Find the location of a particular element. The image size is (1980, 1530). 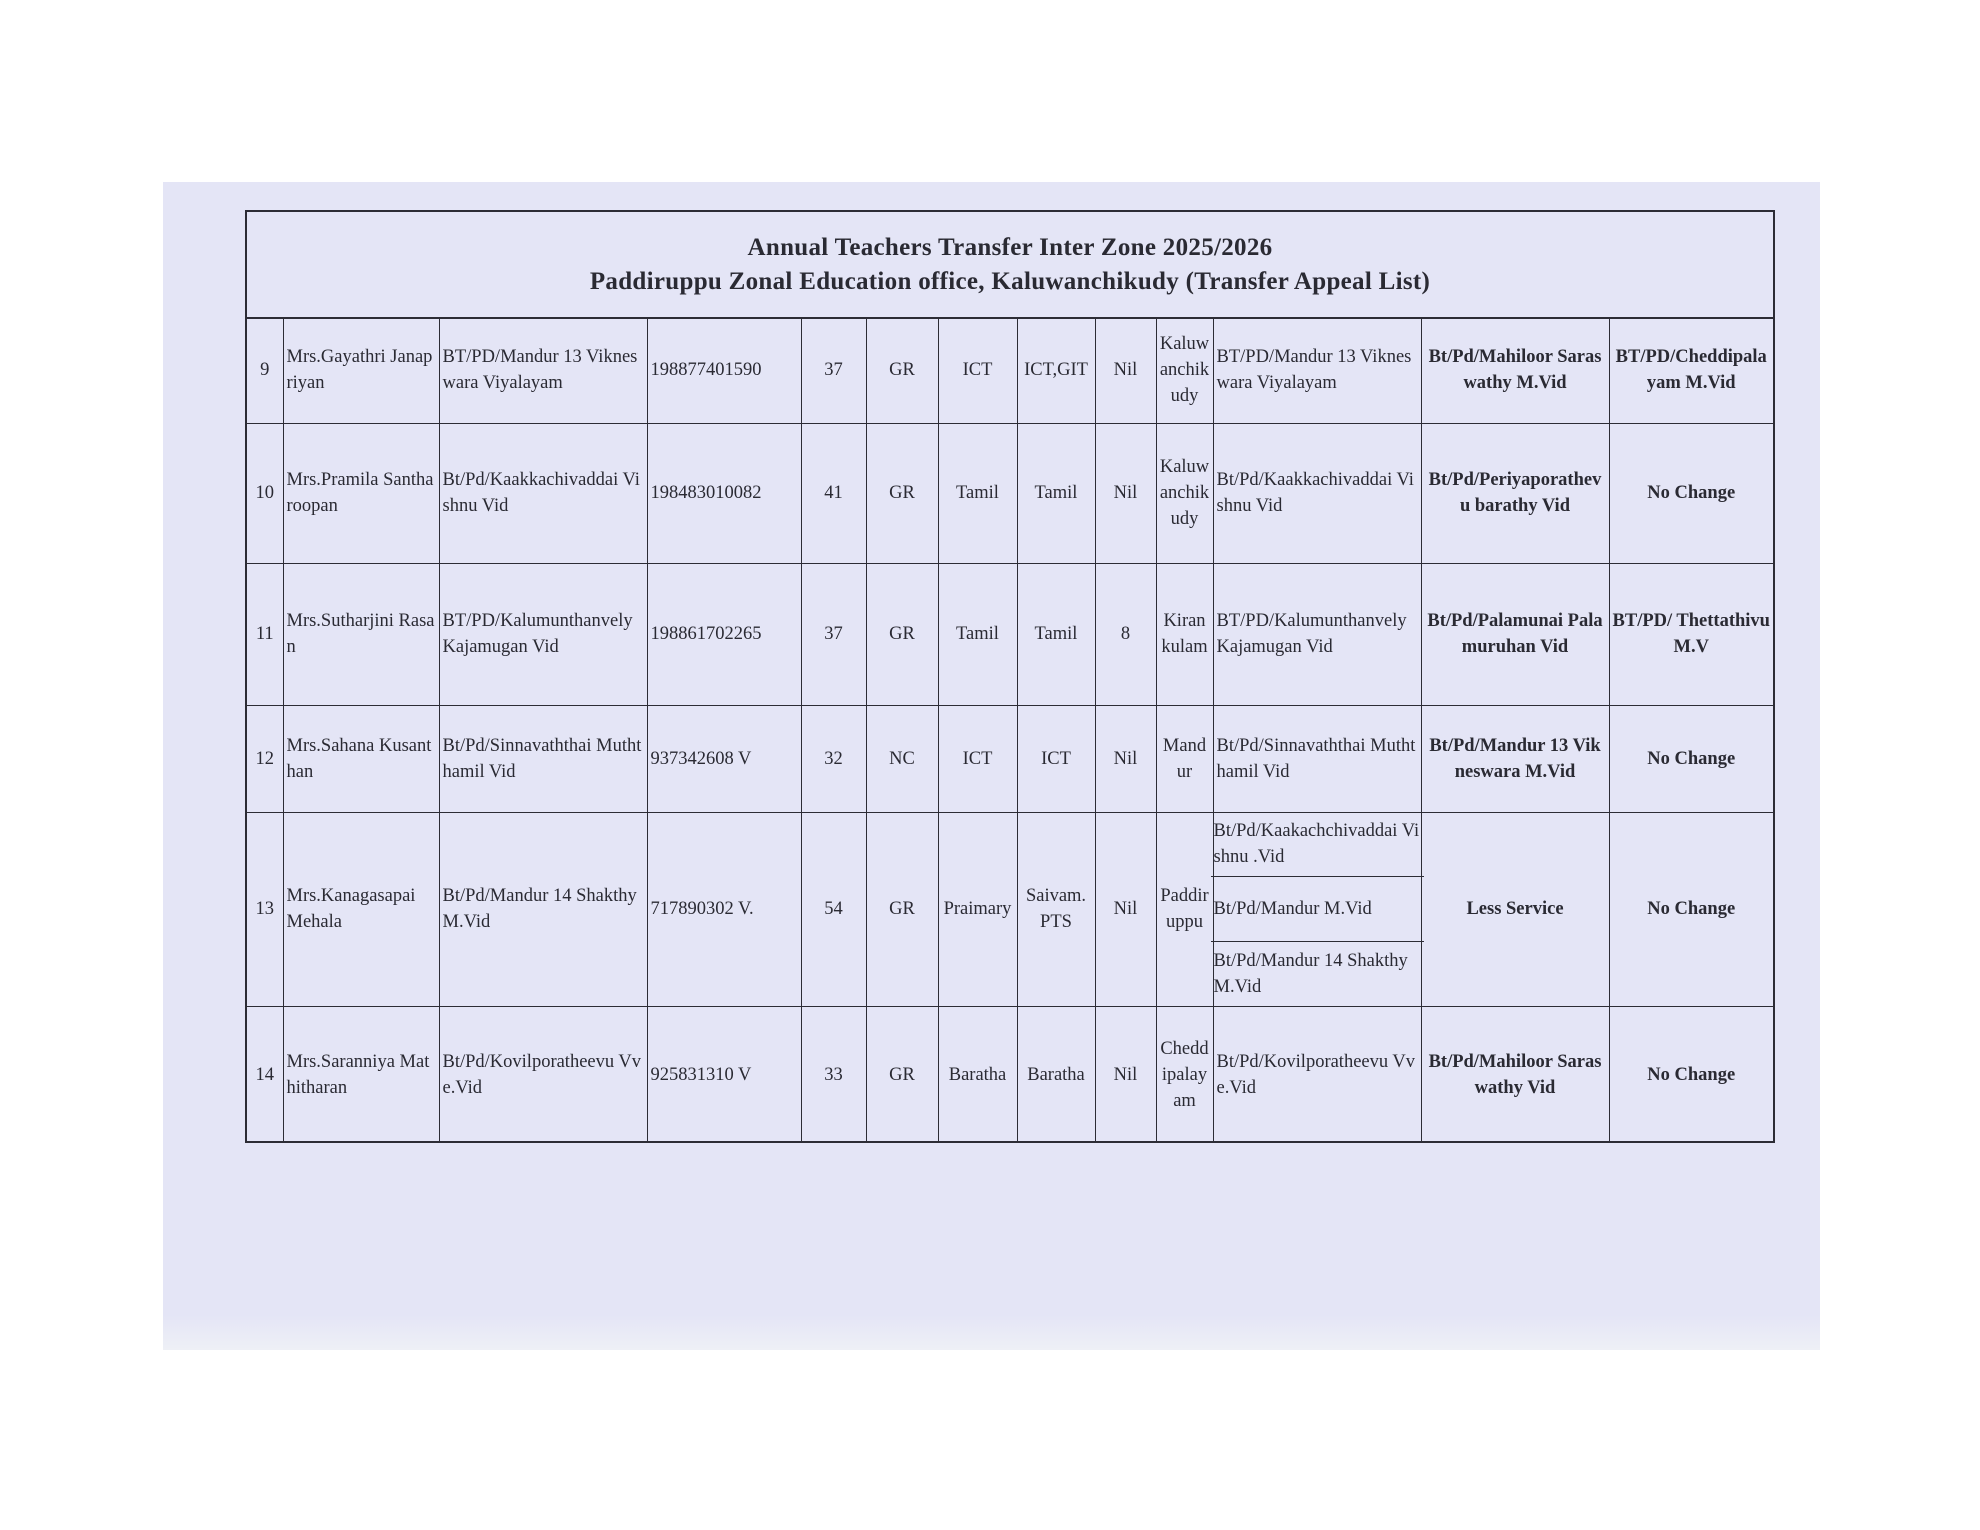

preferred-schools: Bt/Pd/Kovilporatheevu Vve.Vid is located at coordinates (1317, 1074).